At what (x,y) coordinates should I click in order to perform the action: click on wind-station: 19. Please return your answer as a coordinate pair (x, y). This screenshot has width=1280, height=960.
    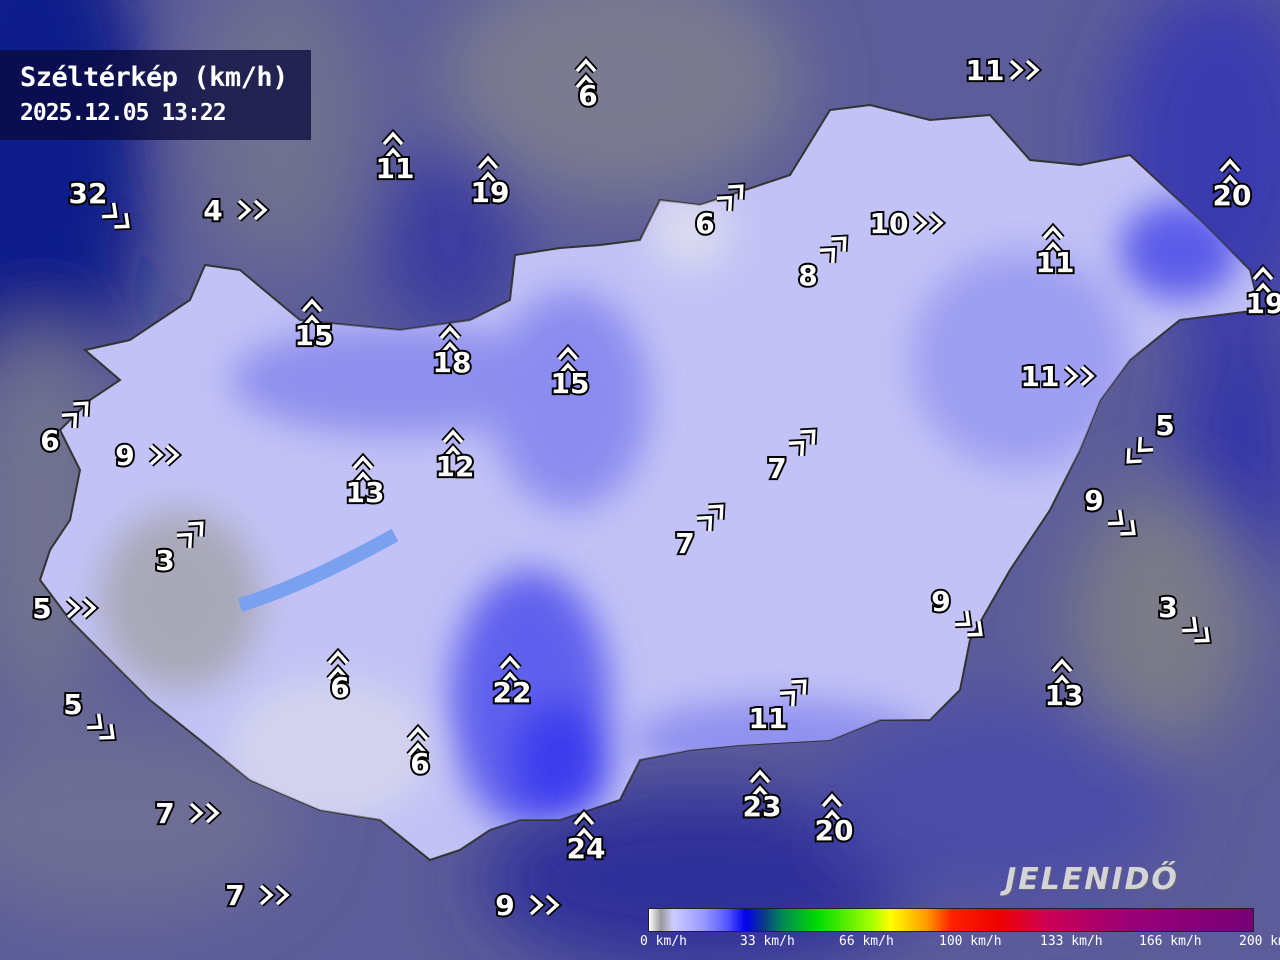
    Looking at the image, I should click on (490, 181).